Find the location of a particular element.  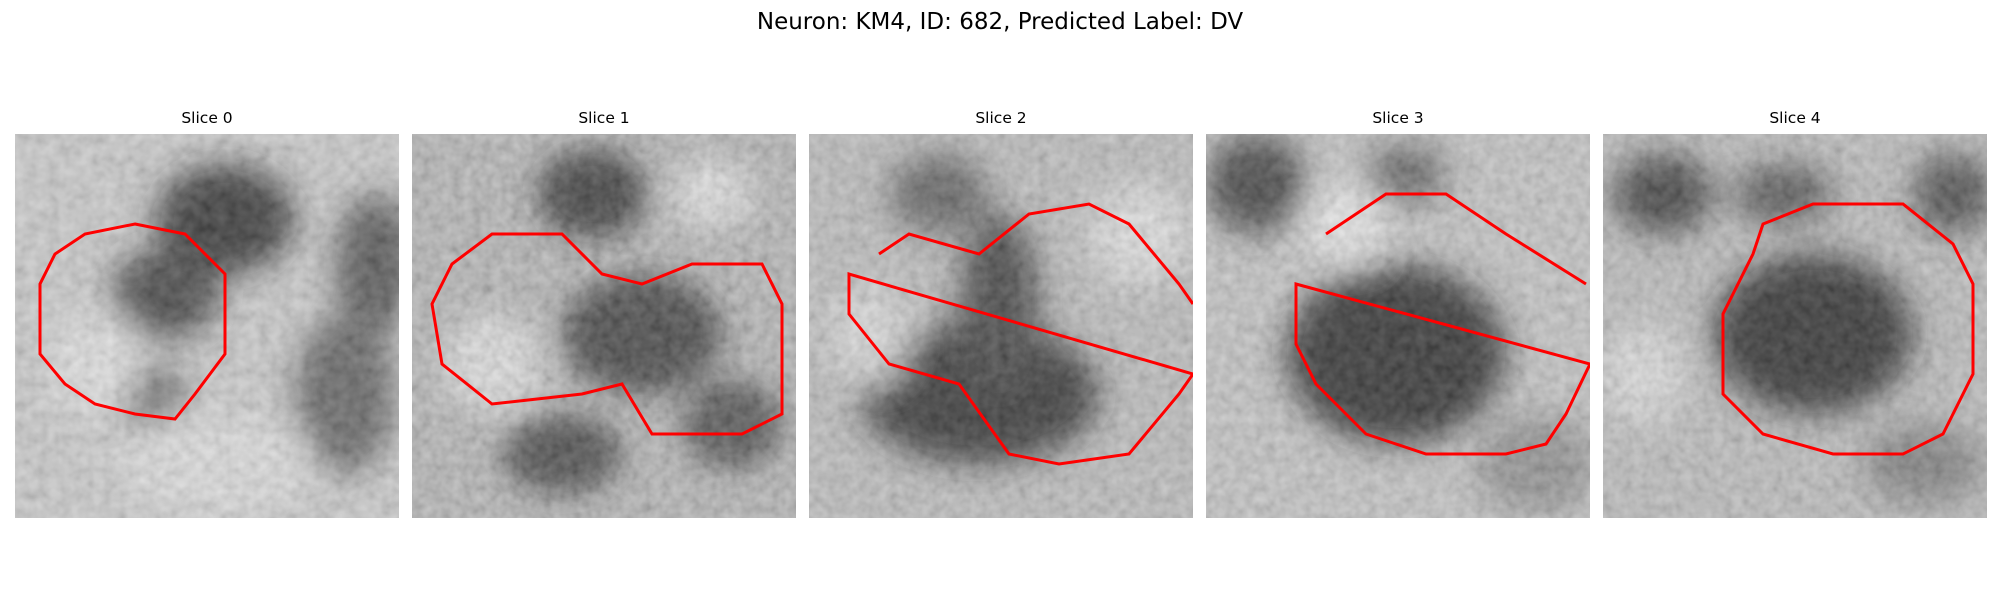

slice-panel-4: Slice 4 is located at coordinates (1795, 313).